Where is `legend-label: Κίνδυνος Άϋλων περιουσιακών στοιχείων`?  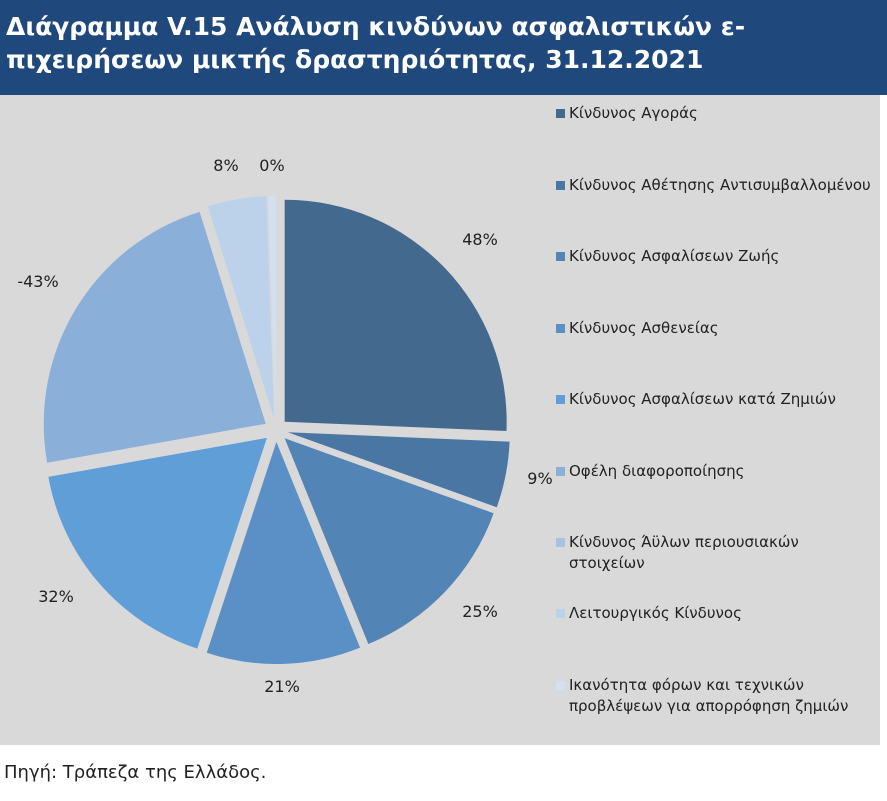 legend-label: Κίνδυνος Άϋλων περιουσιακών στοιχείων is located at coordinates (684, 552).